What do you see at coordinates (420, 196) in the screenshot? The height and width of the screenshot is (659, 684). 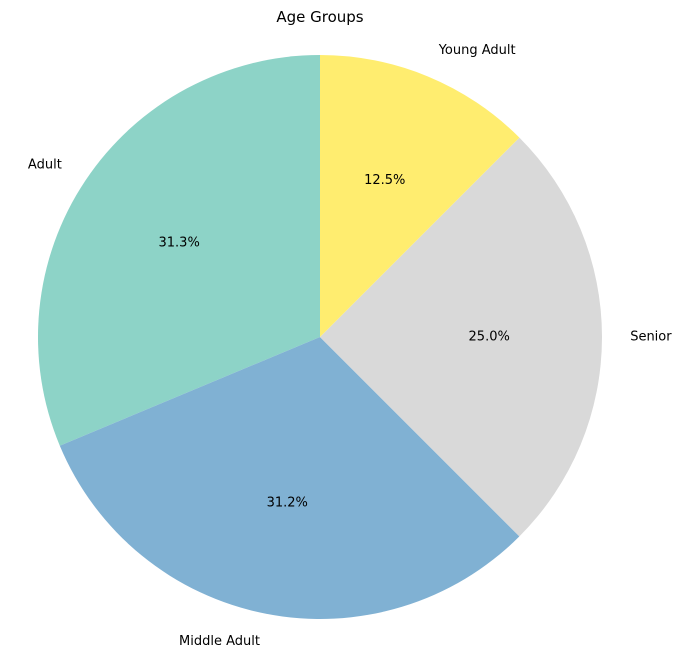 I see `pie-slice-young-adult` at bounding box center [420, 196].